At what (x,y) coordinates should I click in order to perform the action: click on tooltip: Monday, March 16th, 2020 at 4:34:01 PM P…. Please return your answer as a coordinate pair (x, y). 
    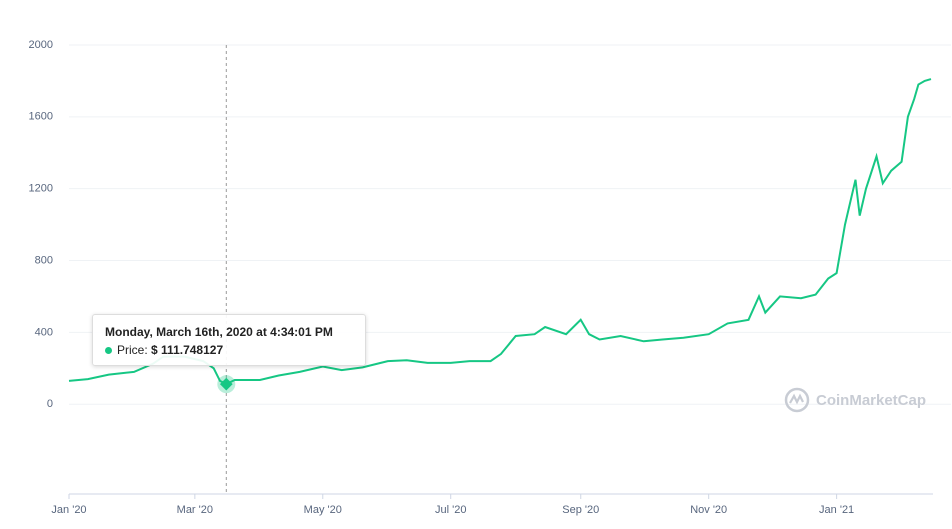
    Looking at the image, I should click on (229, 340).